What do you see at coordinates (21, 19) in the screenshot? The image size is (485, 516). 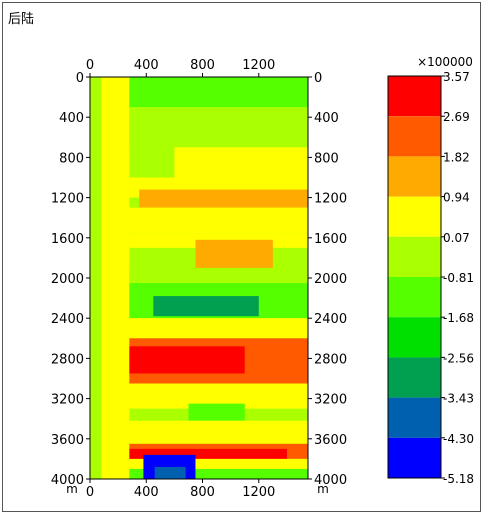 I see `chart-title: 后陆` at bounding box center [21, 19].